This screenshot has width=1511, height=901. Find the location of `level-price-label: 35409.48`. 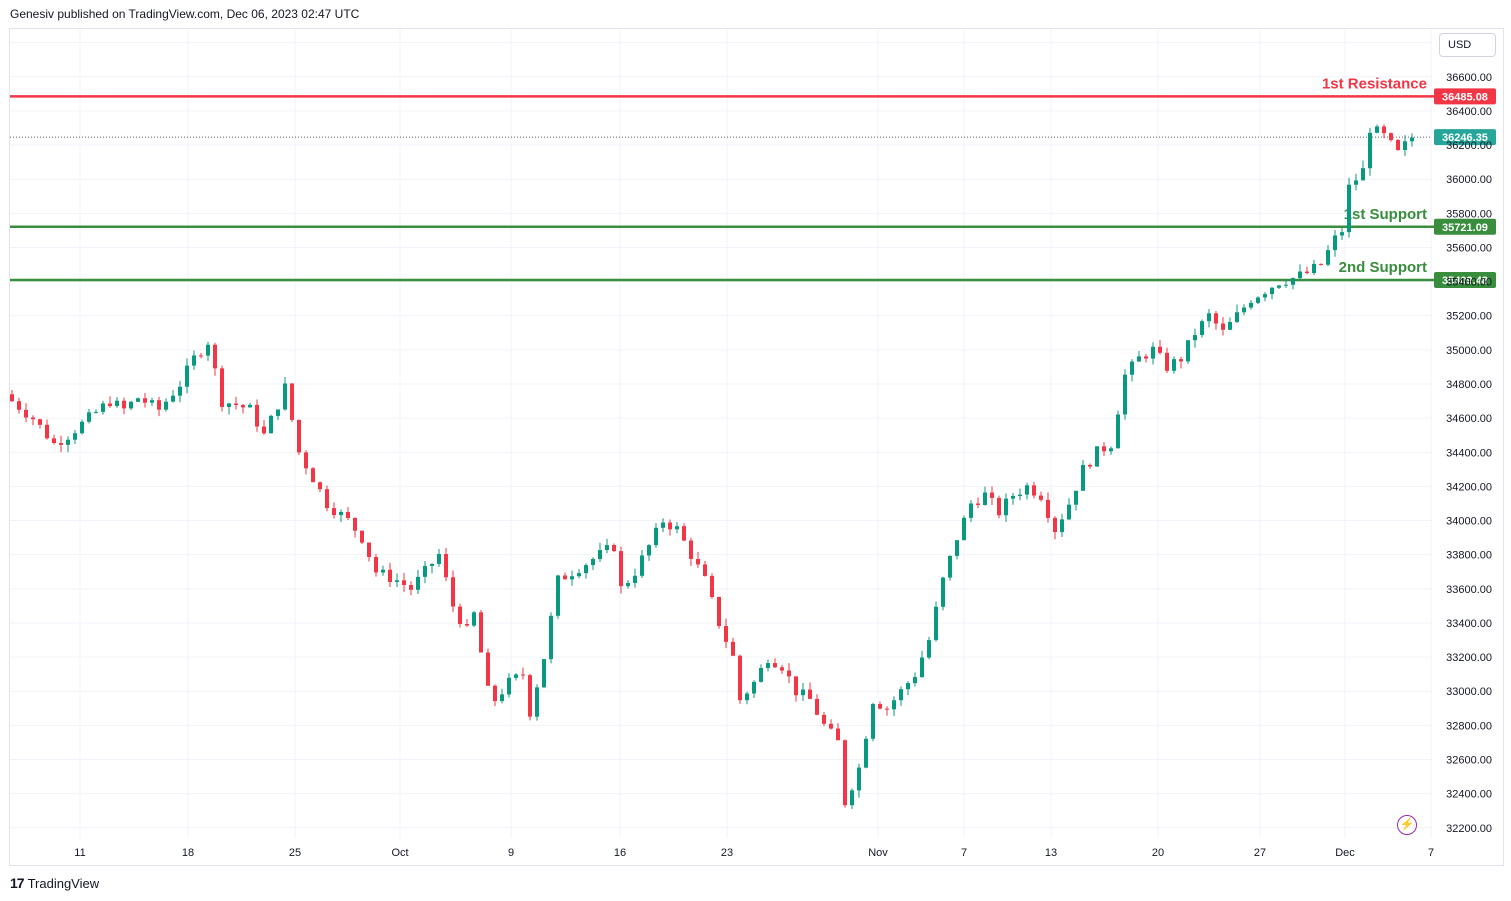

level-price-label: 35409.48 is located at coordinates (1465, 281).